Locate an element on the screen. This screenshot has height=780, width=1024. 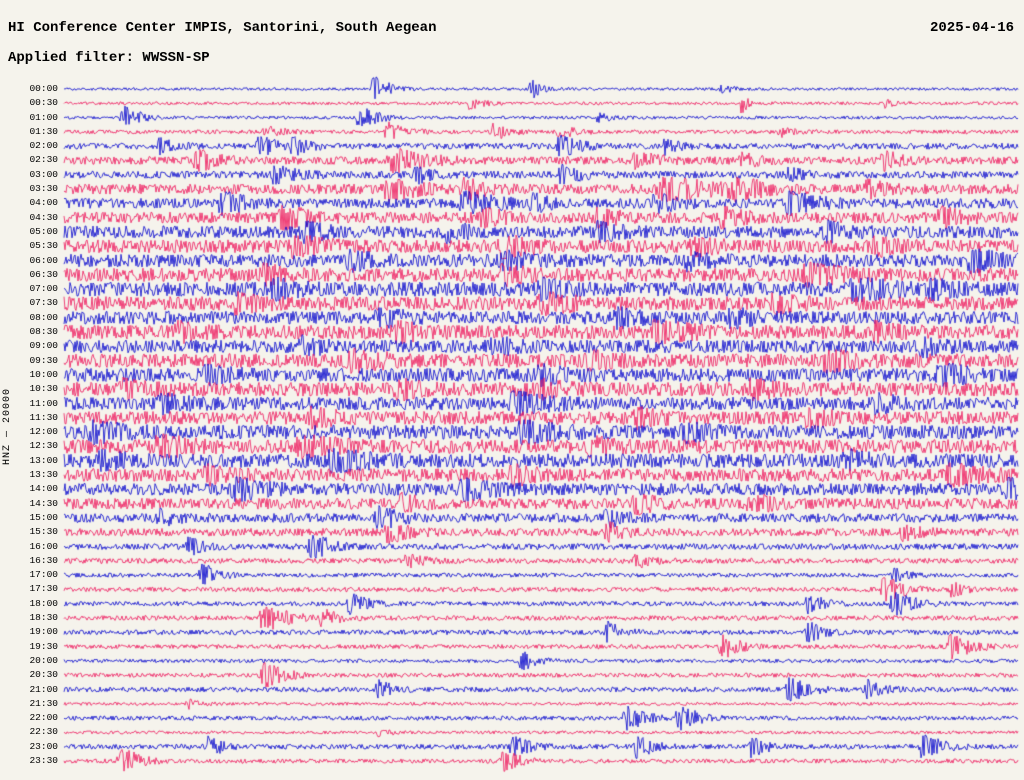
time-label: 08:30 is located at coordinates (43, 332).